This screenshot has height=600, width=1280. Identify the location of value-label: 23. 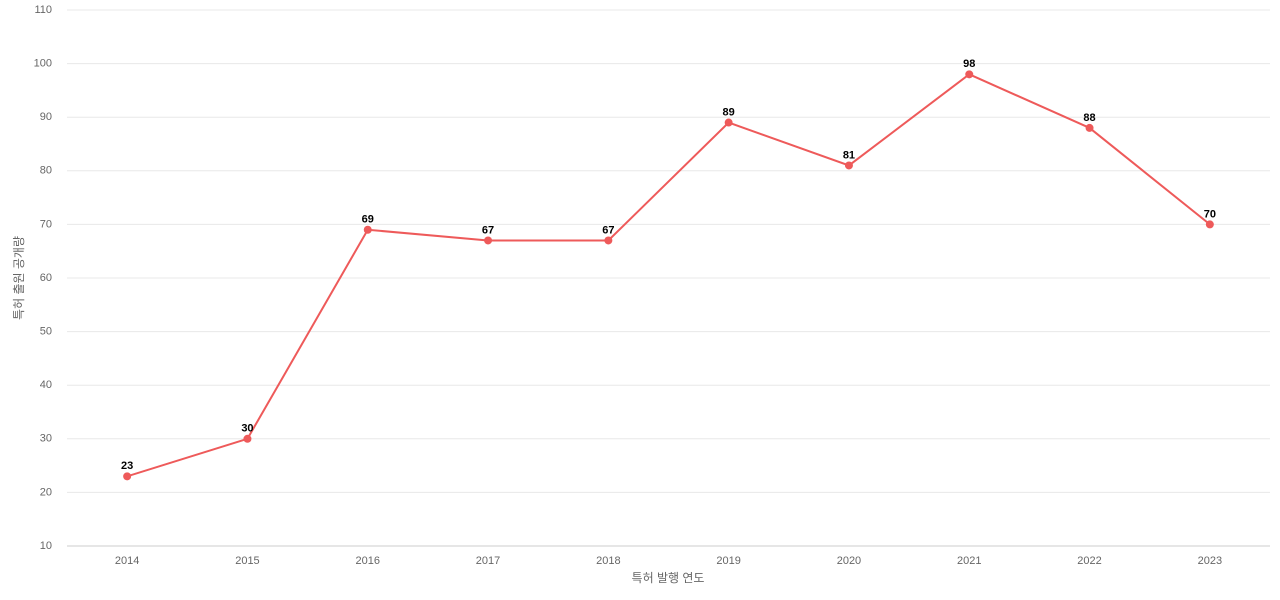
(127, 466).